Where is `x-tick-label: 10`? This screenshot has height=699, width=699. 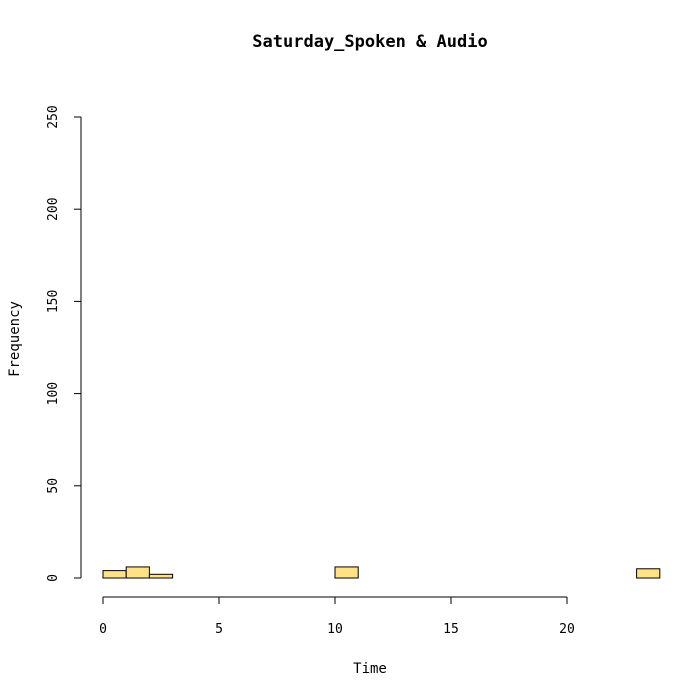 x-tick-label: 10 is located at coordinates (335, 629).